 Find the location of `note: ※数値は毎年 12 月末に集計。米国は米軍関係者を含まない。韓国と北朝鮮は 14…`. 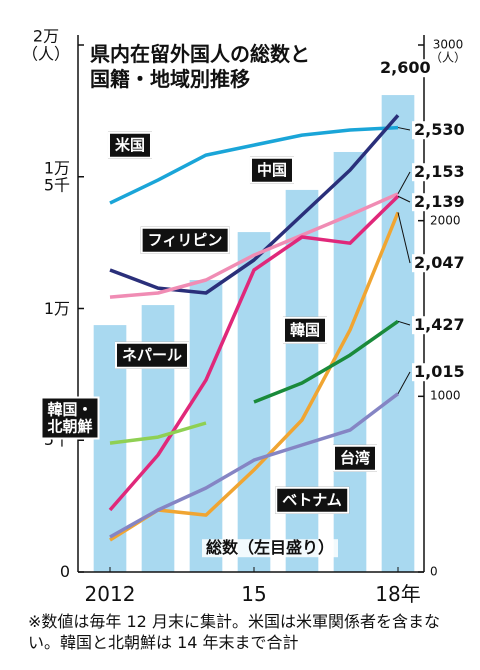

note: ※数値は毎年 12 月末に集計。米国は米軍関係者を含まない。韓国と北朝鮮は 14… is located at coordinates (234, 632).